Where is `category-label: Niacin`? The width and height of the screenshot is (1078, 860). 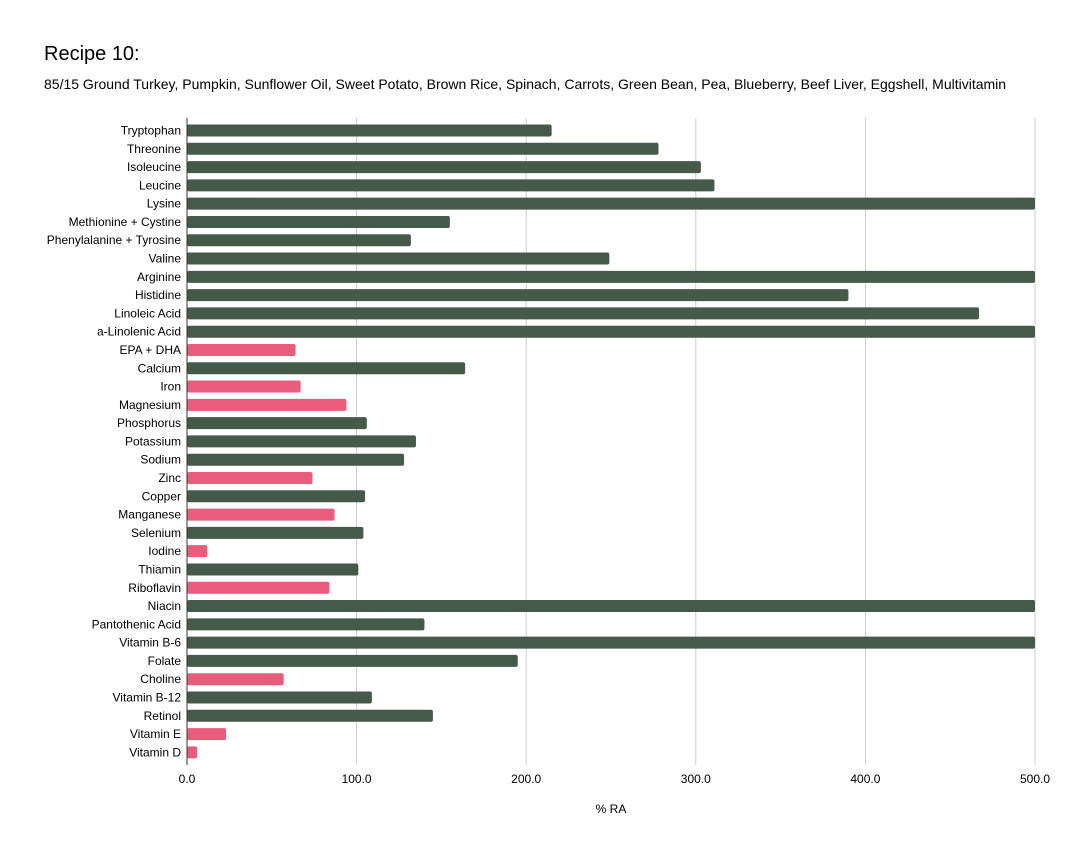 category-label: Niacin is located at coordinates (164, 606).